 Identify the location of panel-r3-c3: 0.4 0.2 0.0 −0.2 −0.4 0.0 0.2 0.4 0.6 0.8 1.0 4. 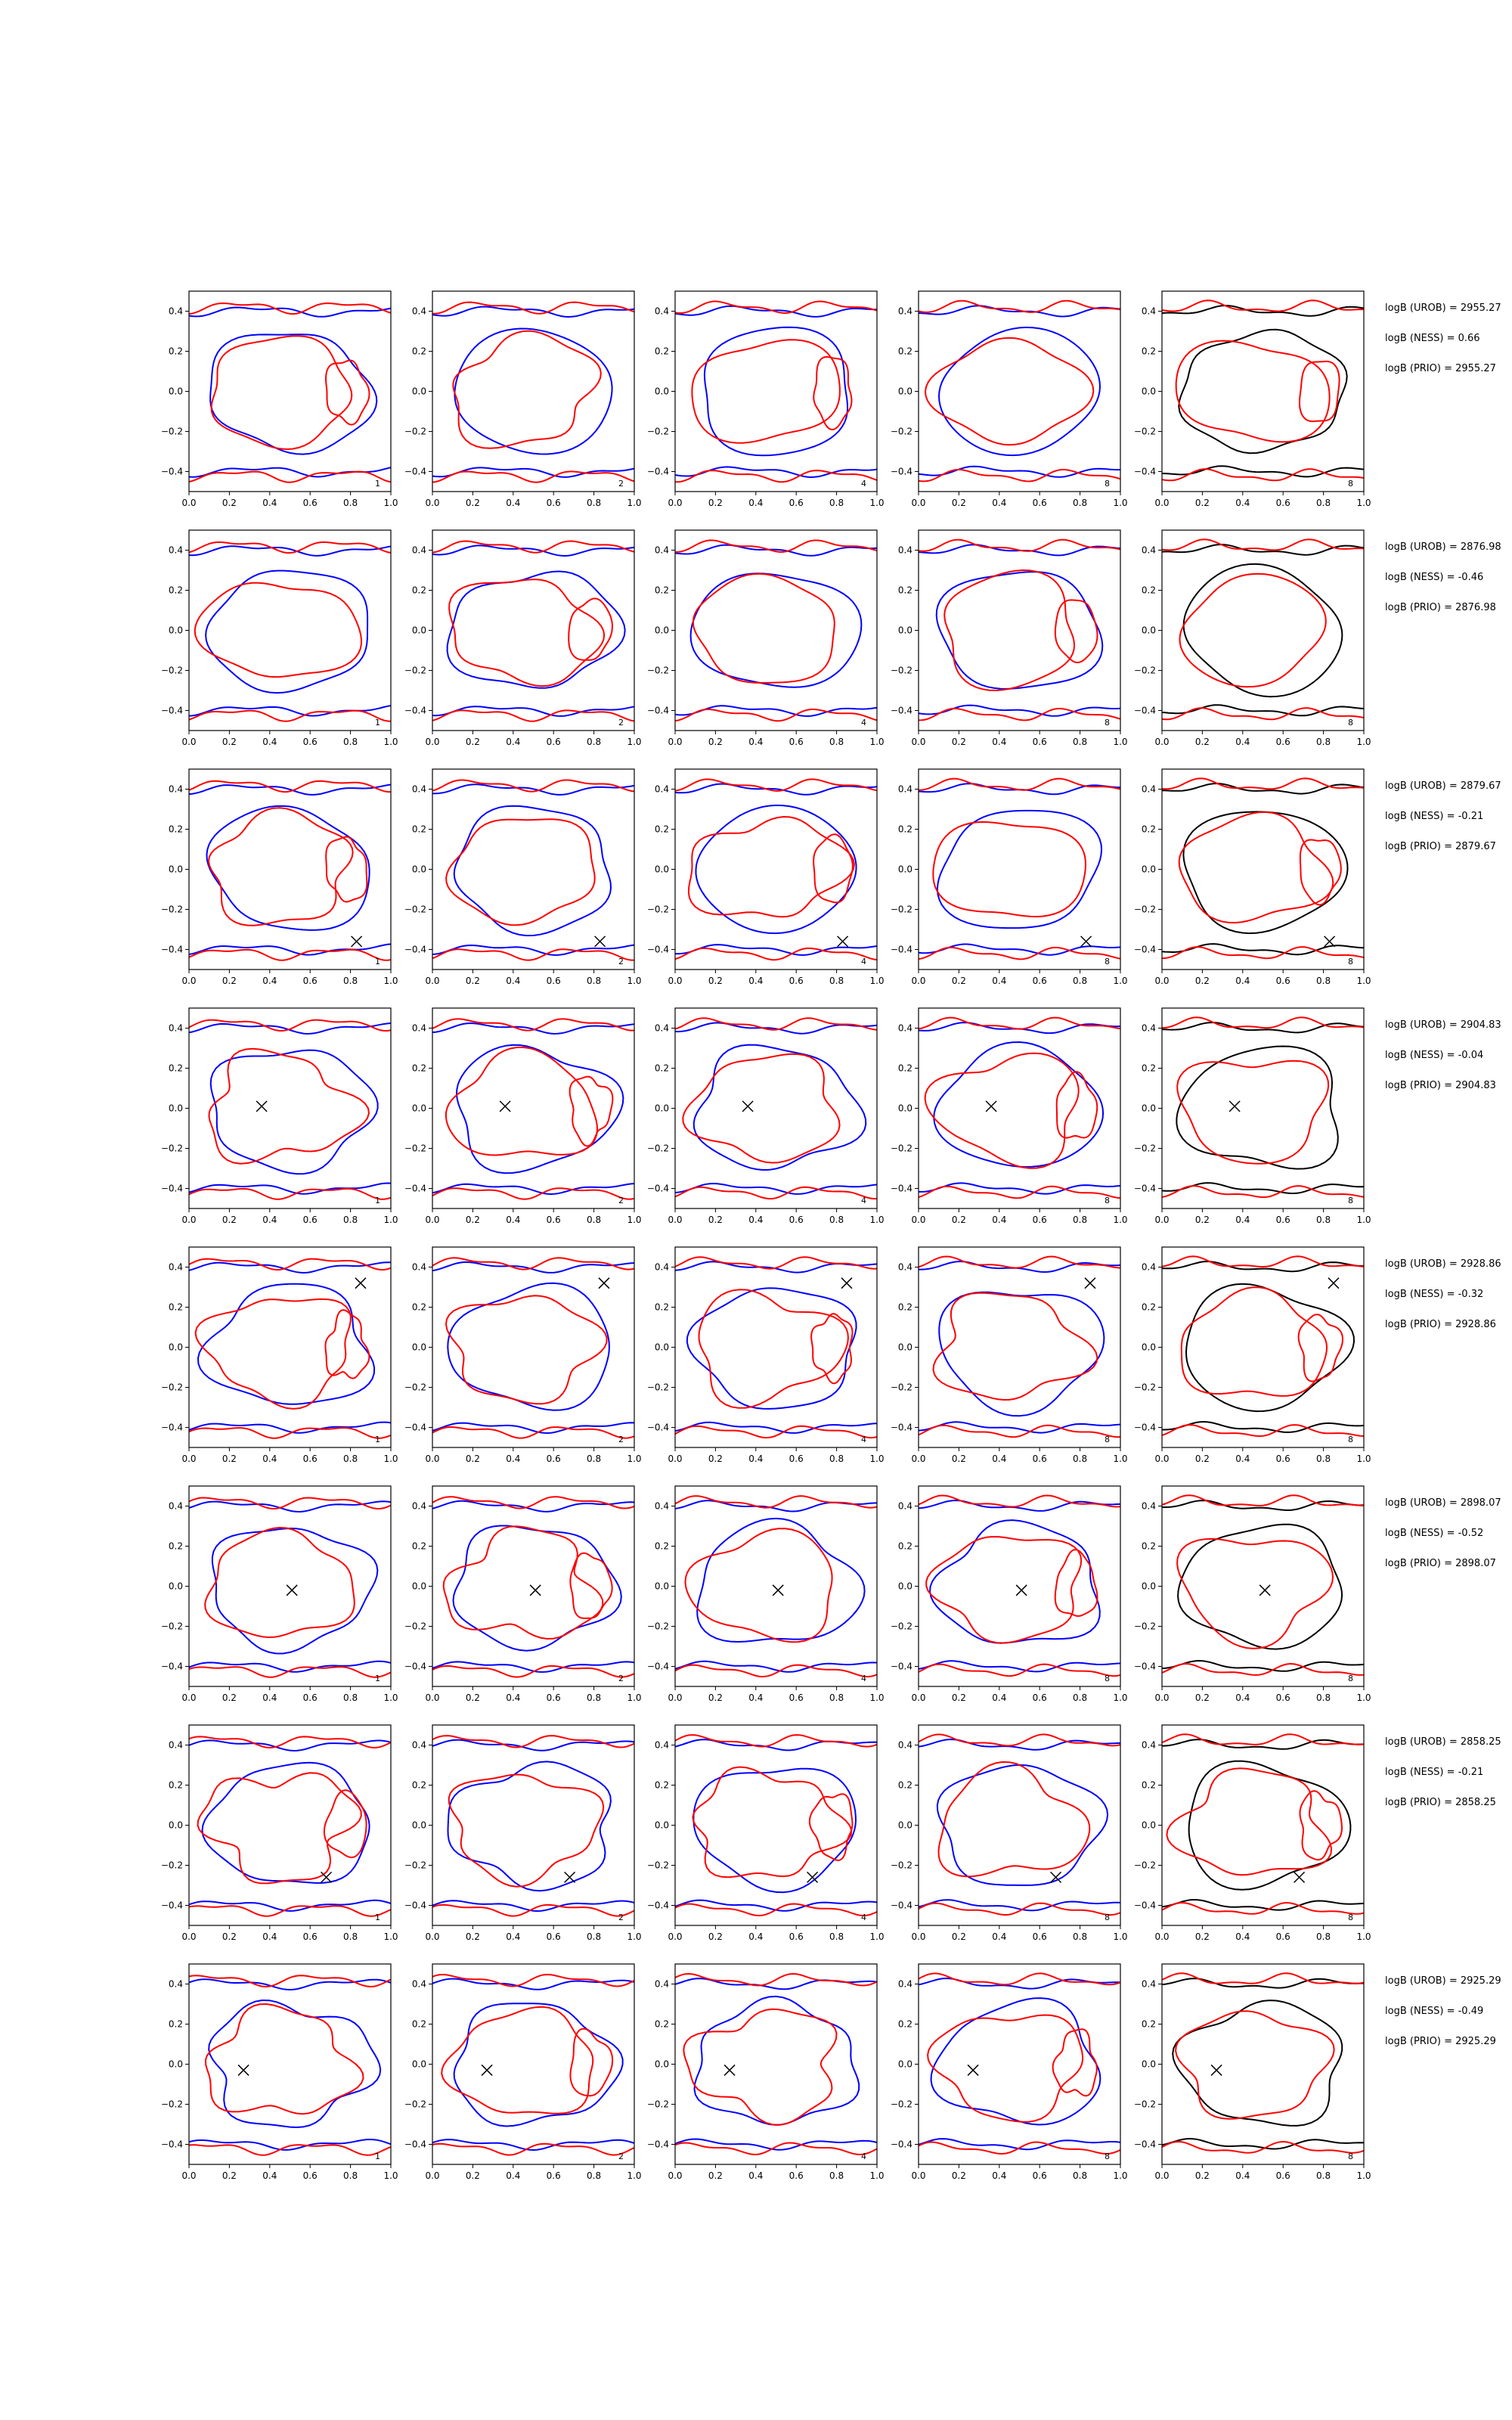
(766, 877).